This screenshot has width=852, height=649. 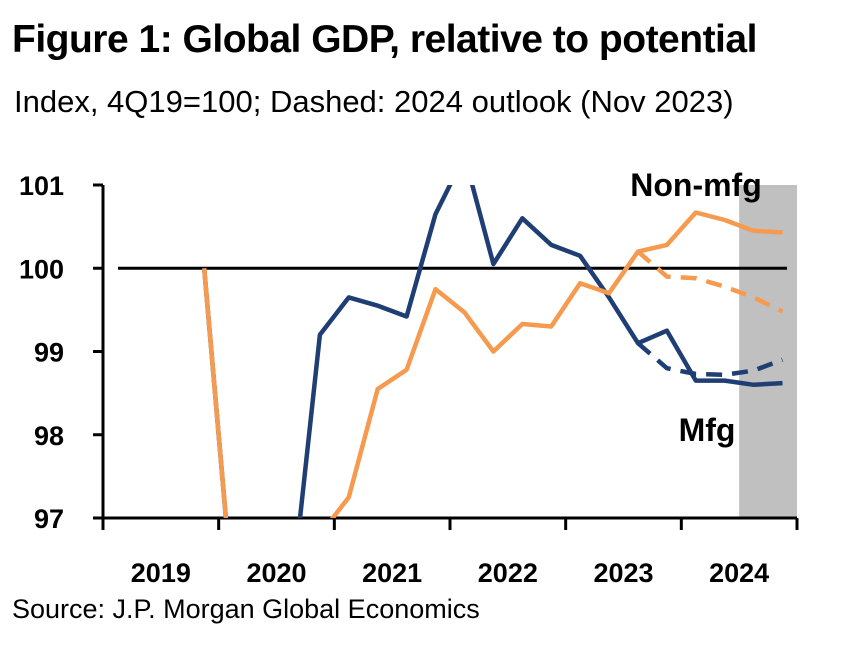 What do you see at coordinates (392, 573) in the screenshot?
I see `x-tick-label: 2021` at bounding box center [392, 573].